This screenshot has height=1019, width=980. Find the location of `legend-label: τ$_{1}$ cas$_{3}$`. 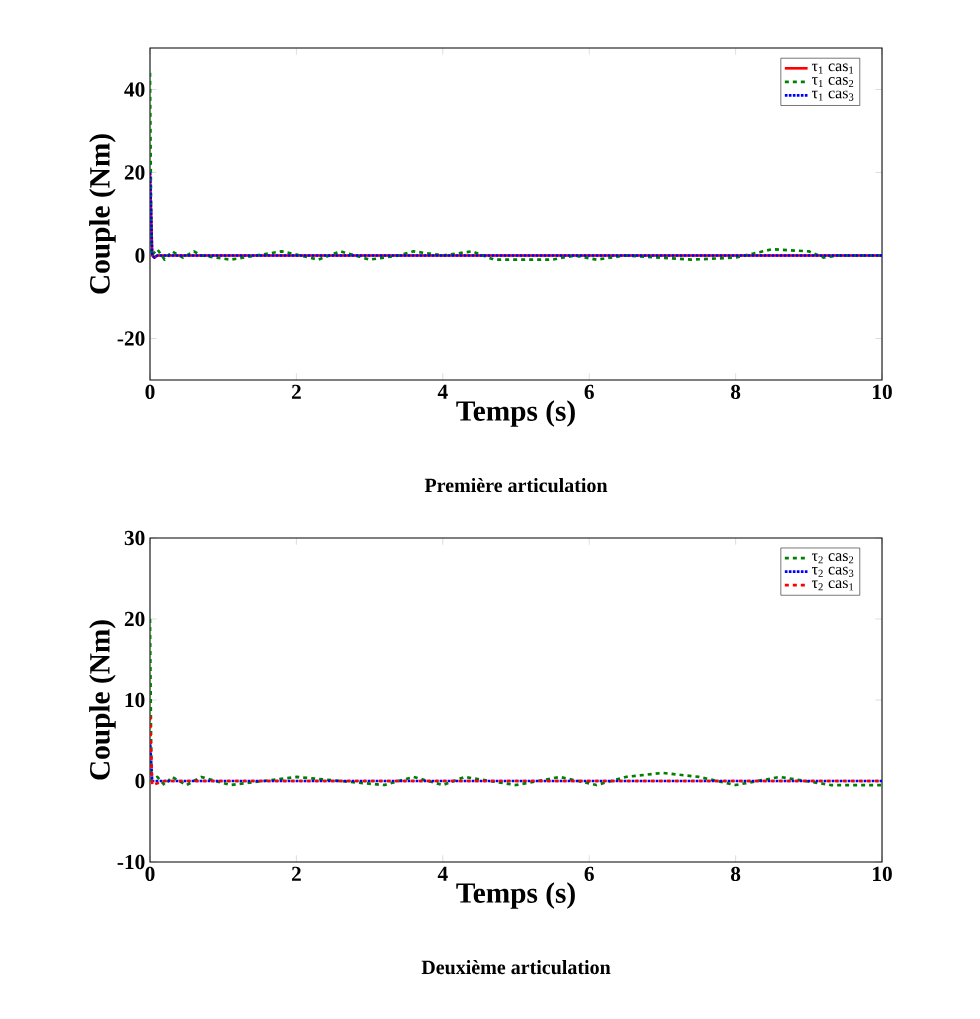

legend-label: τ$_{1}$ cas$_{3}$ is located at coordinates (832, 95).